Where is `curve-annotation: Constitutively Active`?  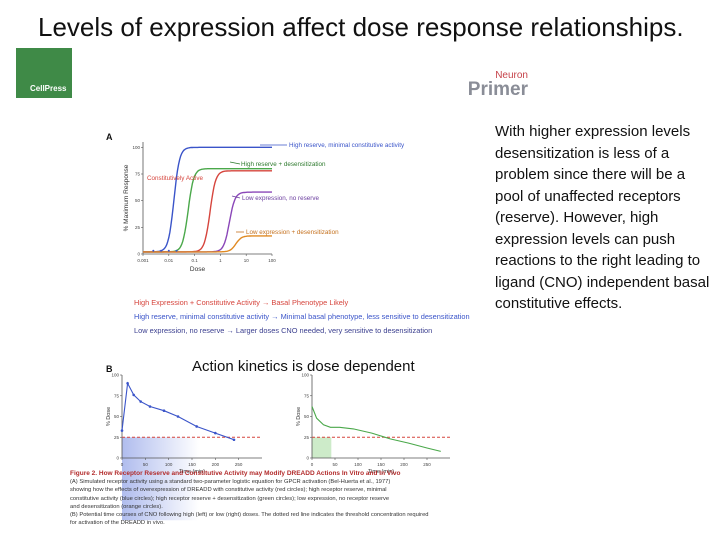
curve-annotation: Constitutively Active is located at coordinates (175, 178).